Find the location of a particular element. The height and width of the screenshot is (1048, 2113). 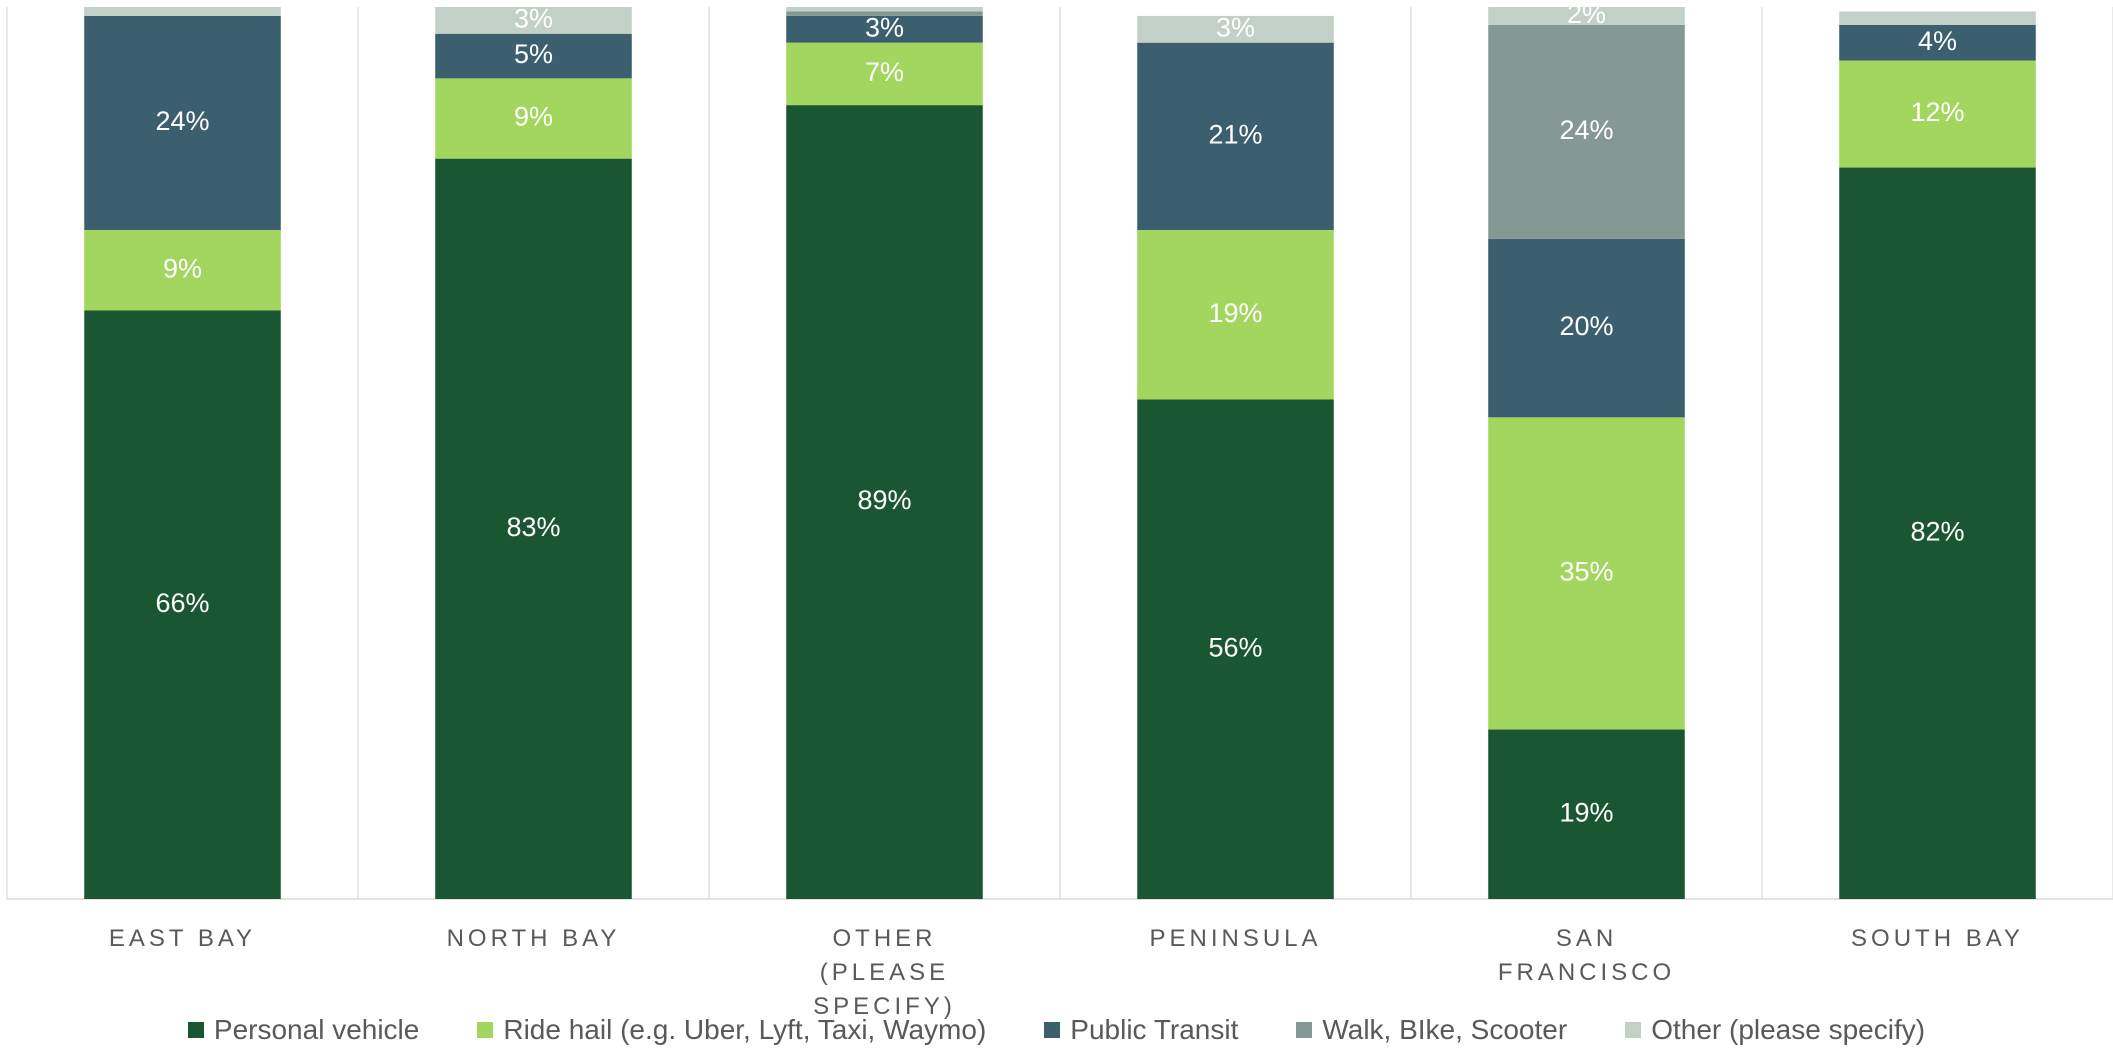

legend-item: Public Transit is located at coordinates (1141, 1030).